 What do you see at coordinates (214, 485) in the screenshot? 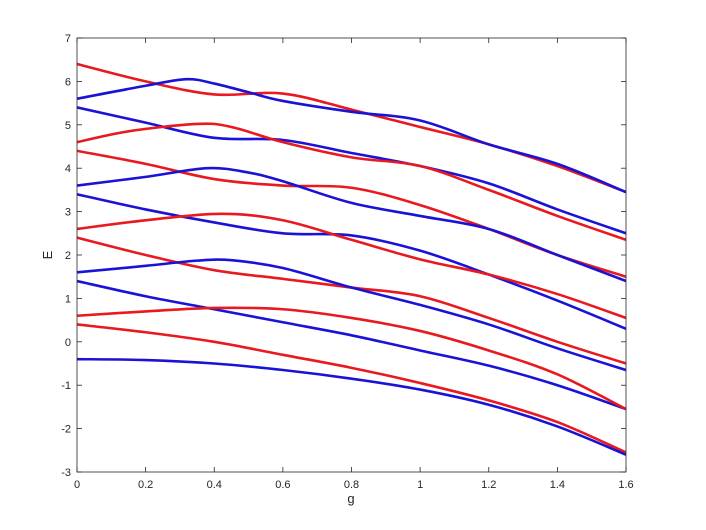
I see `x-tick-label: 0.4` at bounding box center [214, 485].